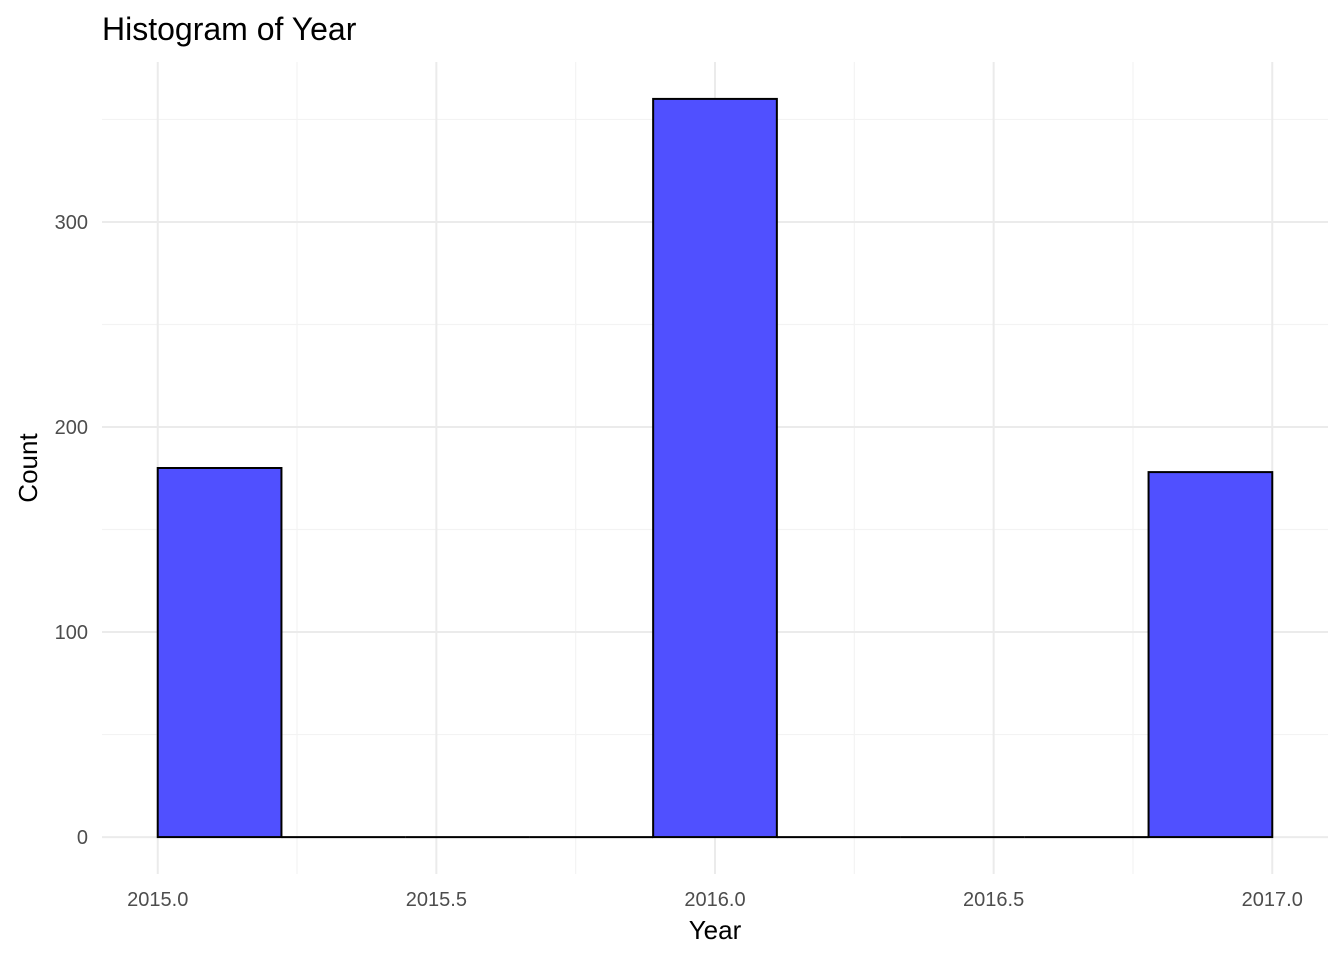 This screenshot has height=960, width=1344. What do you see at coordinates (71, 223) in the screenshot?
I see `y-tick-label: 300` at bounding box center [71, 223].